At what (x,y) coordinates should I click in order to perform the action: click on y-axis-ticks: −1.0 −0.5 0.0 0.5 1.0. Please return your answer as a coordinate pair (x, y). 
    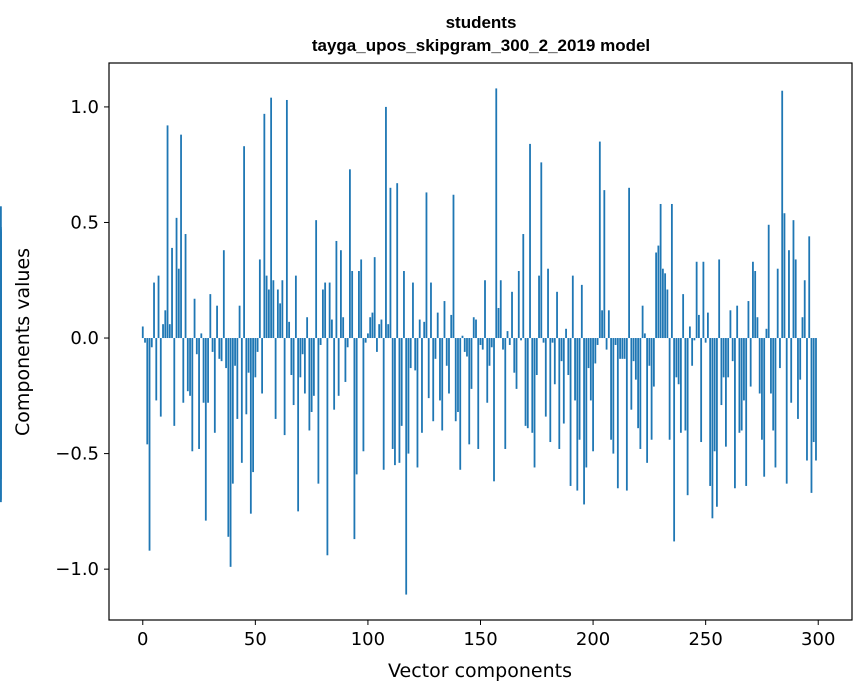
    Looking at the image, I should click on (82, 338).